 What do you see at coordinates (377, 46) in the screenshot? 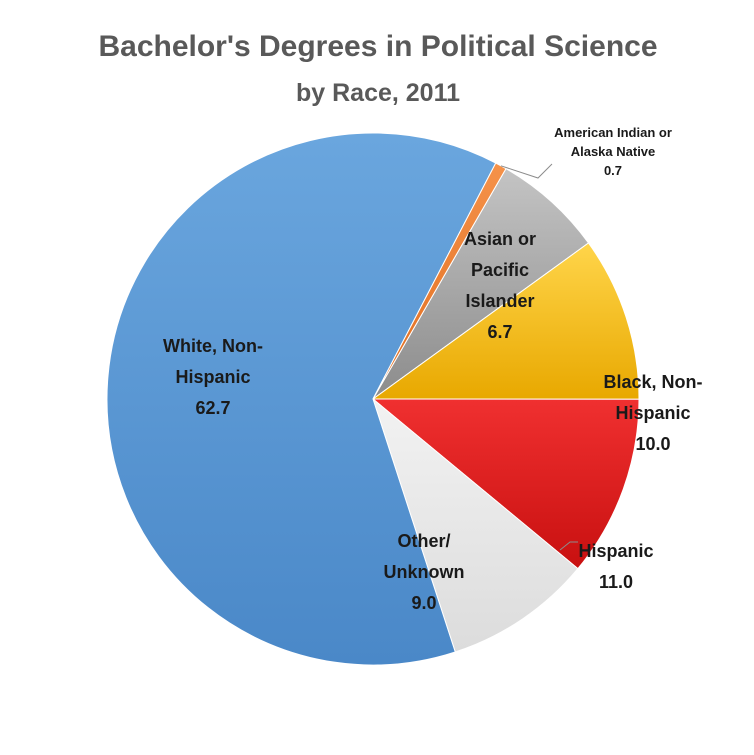
I see `chart-title-line: Bachelor's Degrees in Political Science` at bounding box center [377, 46].